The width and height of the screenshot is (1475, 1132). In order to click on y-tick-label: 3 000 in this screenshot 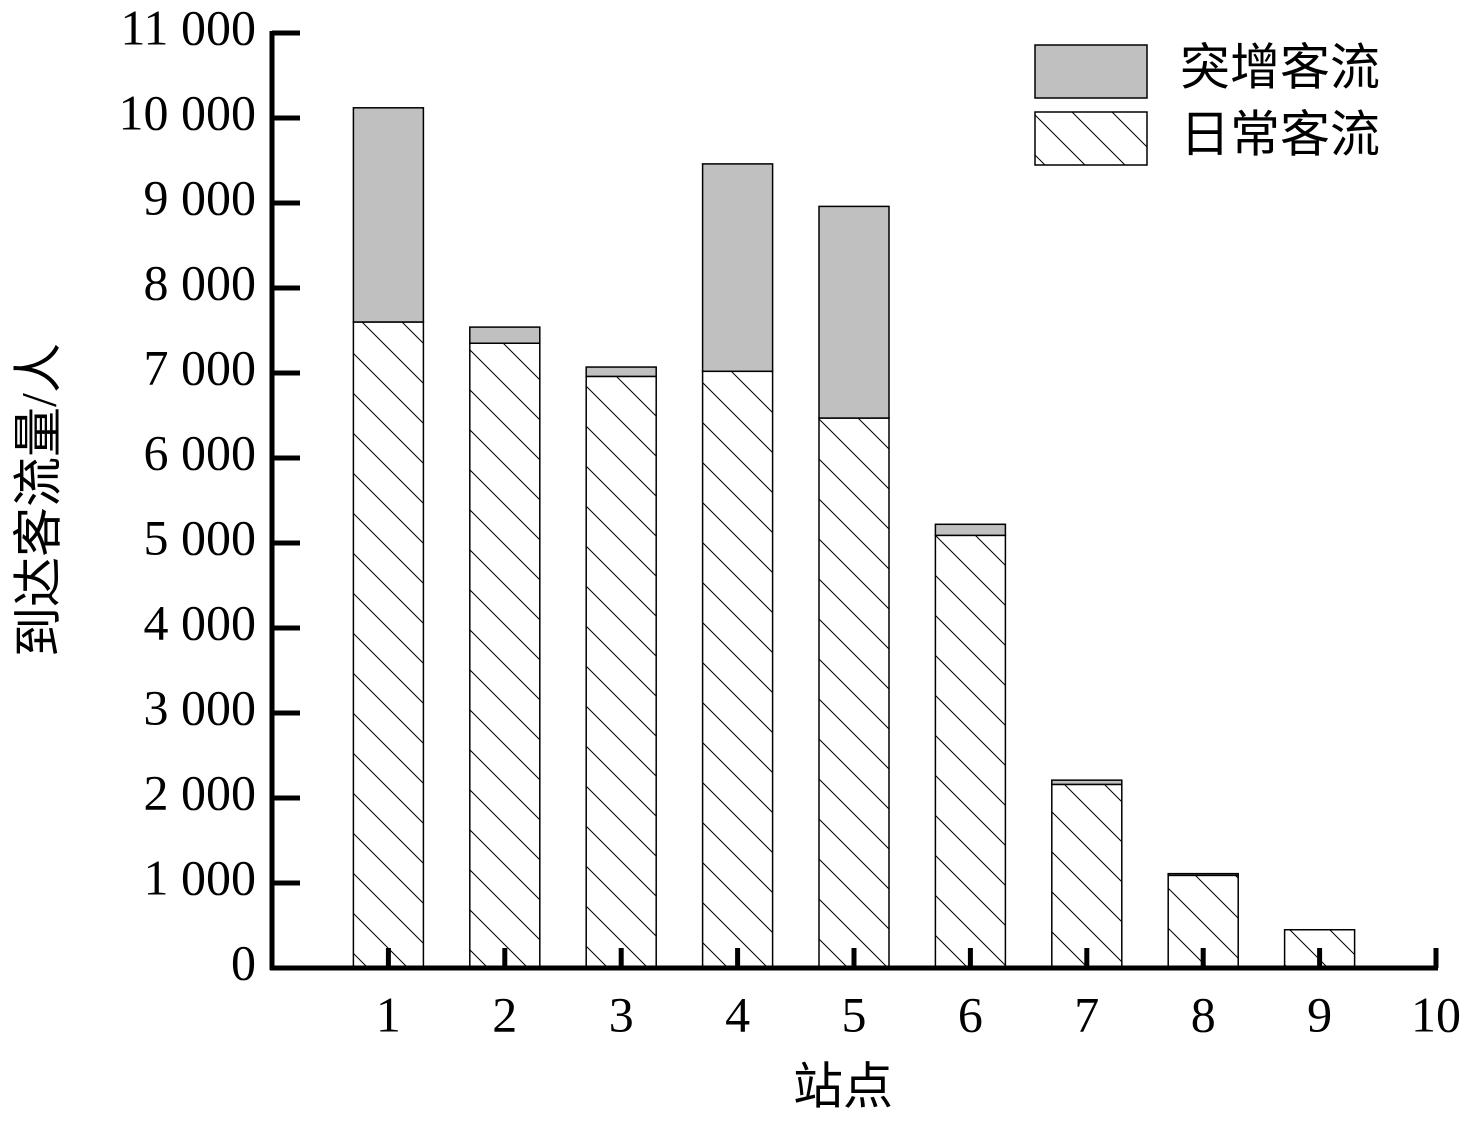, I will do `click(200, 707)`.